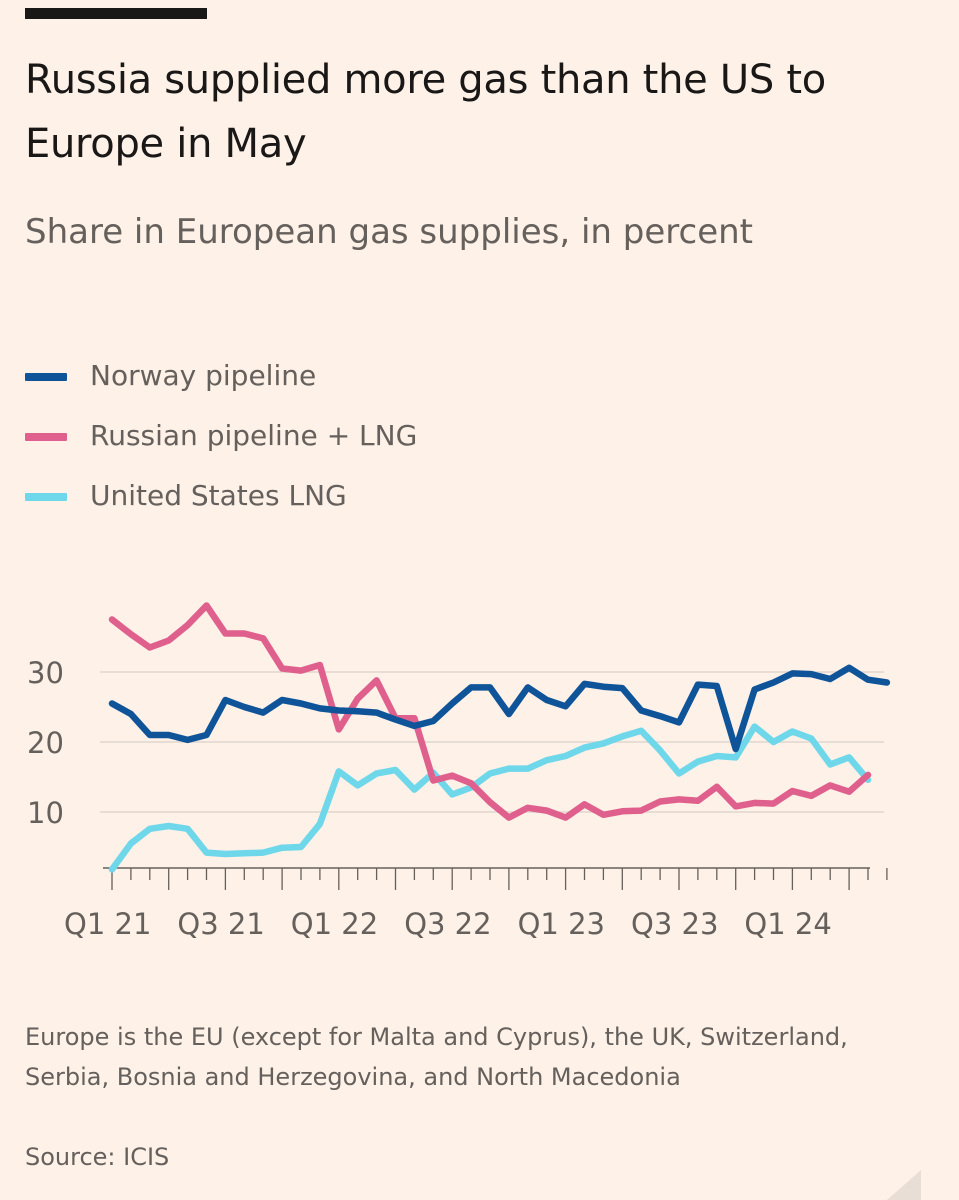  I want to click on top-accent-bar, so click(116, 13).